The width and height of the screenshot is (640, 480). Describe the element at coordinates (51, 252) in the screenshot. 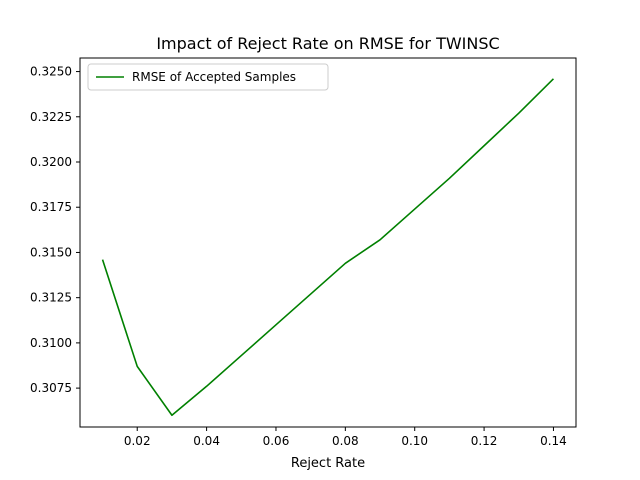

I see `y-tick-label: 0.3150` at that location.